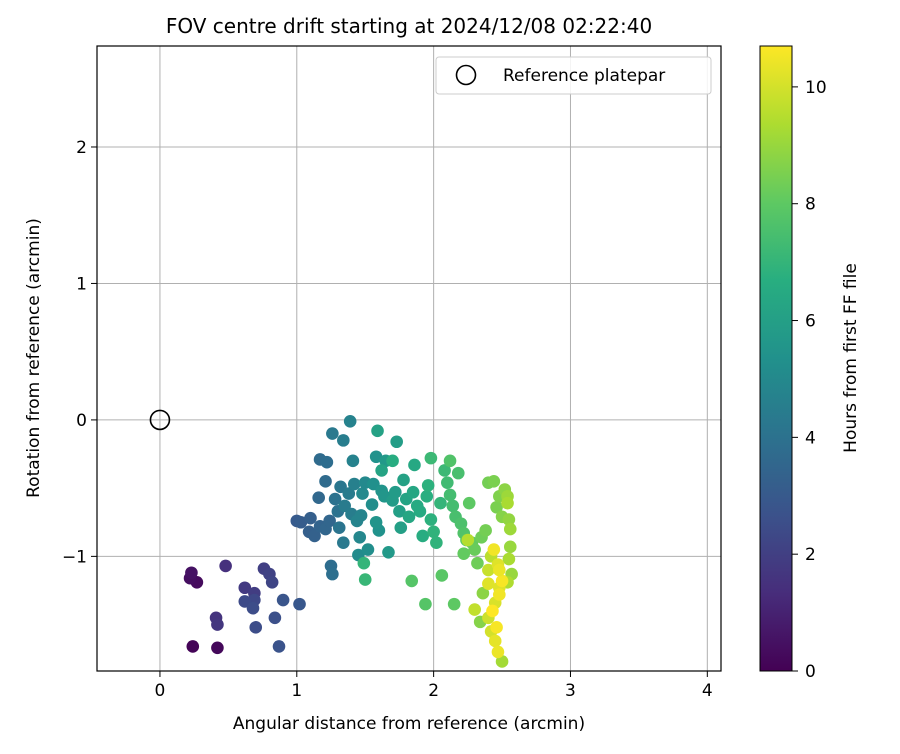  I want to click on x-tick-label: 3, so click(570, 691).